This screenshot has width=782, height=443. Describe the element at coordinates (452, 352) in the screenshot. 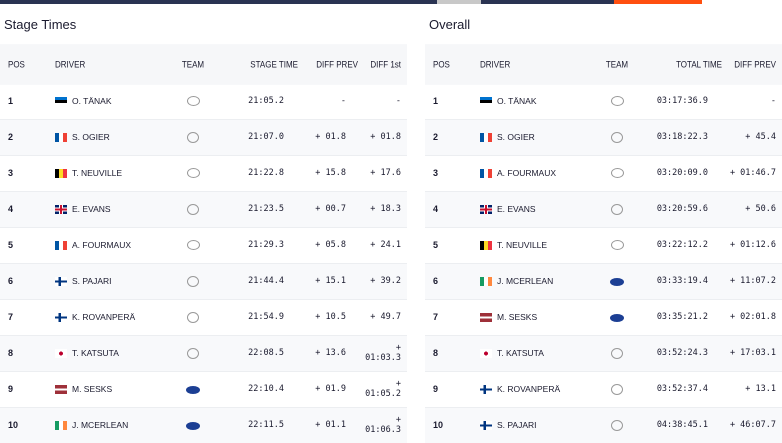

I see `position: 8` at that location.